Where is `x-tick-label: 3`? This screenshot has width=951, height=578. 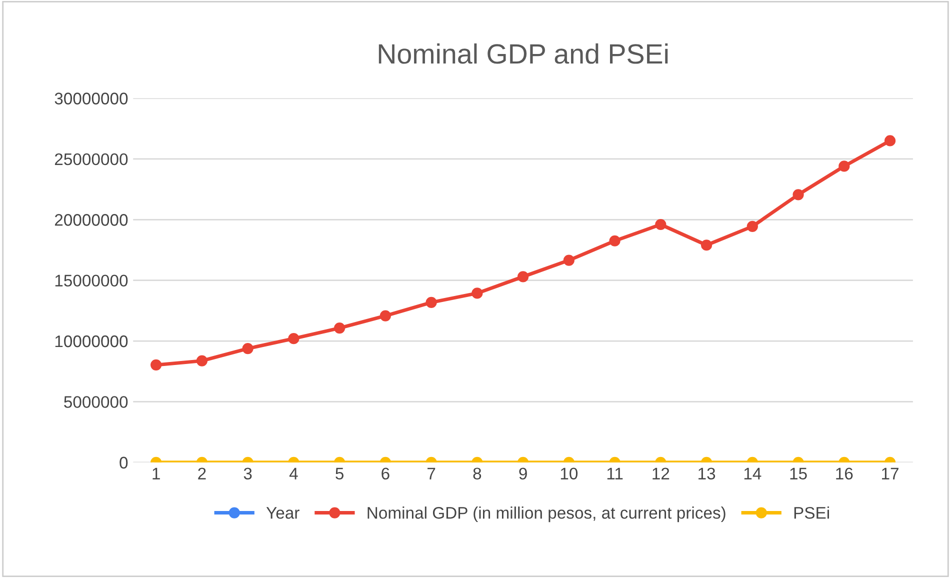
x-tick-label: 3 is located at coordinates (248, 474).